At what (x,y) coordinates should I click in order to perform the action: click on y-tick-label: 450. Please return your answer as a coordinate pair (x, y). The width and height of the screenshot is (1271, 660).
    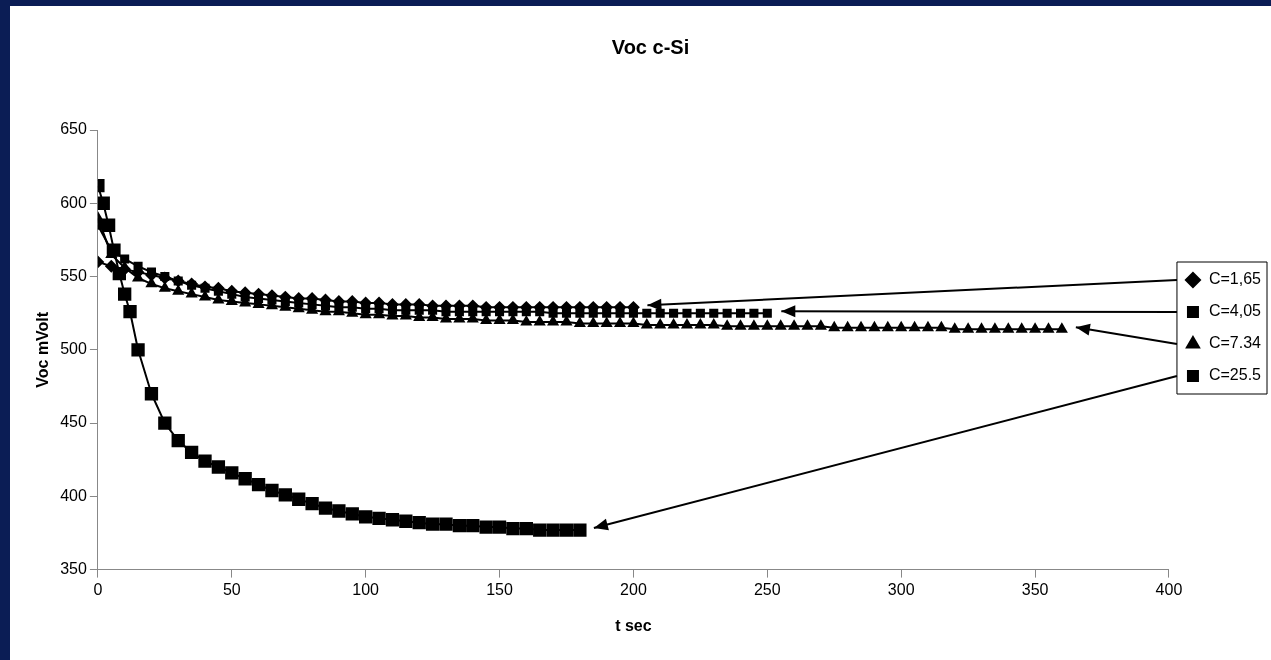
    Looking at the image, I should click on (73, 422).